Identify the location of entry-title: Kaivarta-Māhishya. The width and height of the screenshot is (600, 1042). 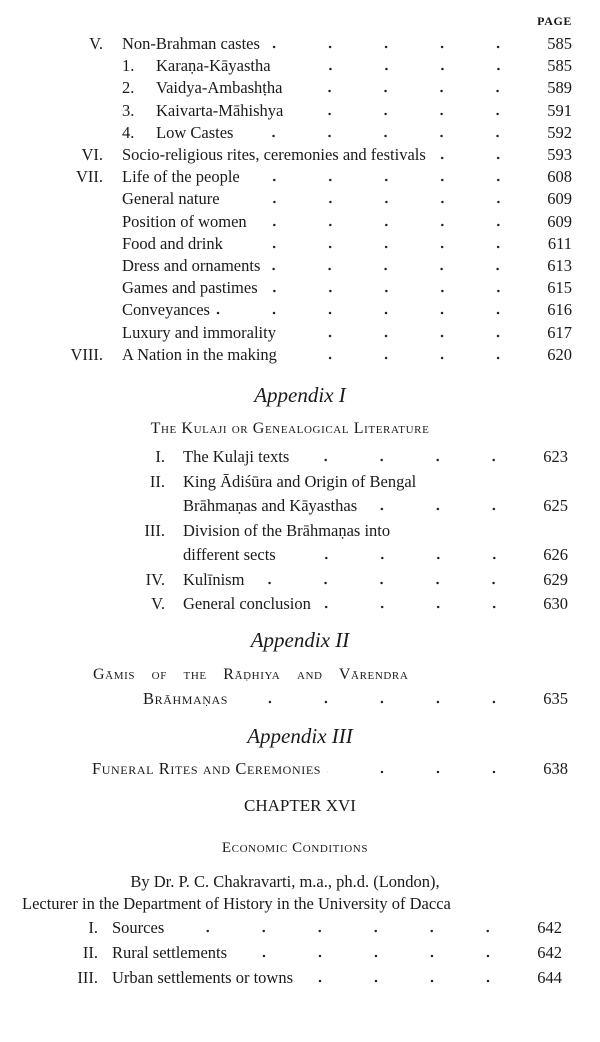
(220, 110).